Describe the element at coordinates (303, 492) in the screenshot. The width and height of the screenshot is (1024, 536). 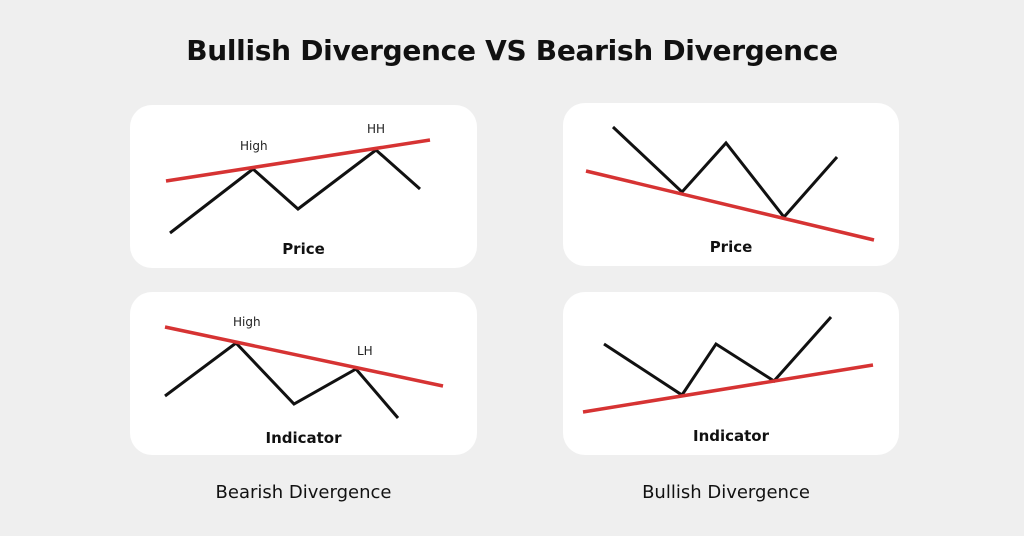
I see `bearish-divergence-caption: Bearish Divergence` at that location.